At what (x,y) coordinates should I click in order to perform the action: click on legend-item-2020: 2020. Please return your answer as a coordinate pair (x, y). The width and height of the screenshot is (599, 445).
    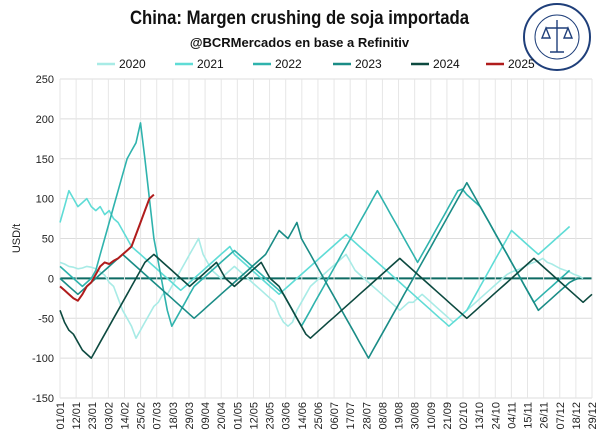
    Looking at the image, I should click on (121, 64).